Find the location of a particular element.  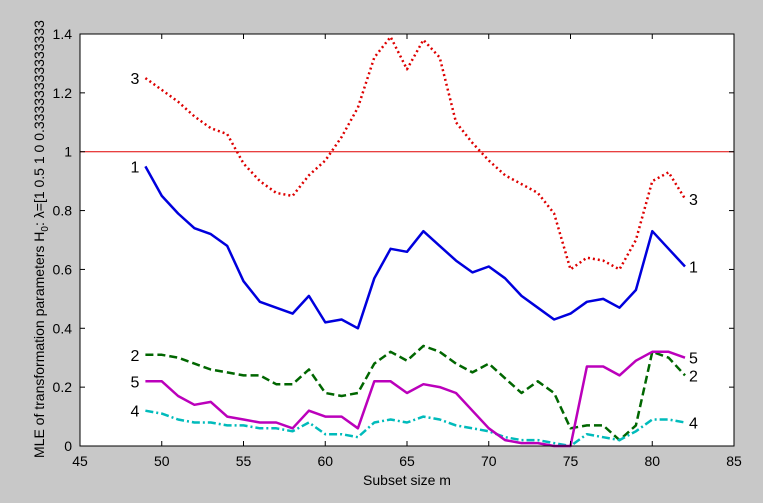

x-tick-label: 60 is located at coordinates (325, 461).